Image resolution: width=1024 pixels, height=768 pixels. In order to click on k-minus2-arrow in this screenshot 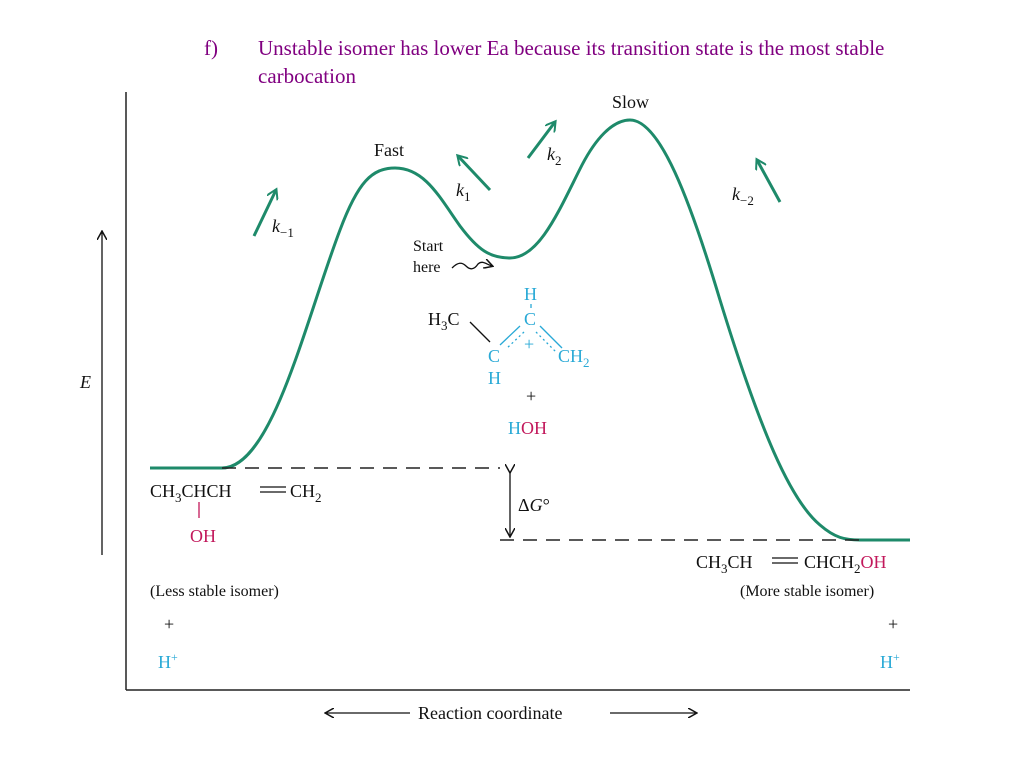, I will do `click(769, 181)`.